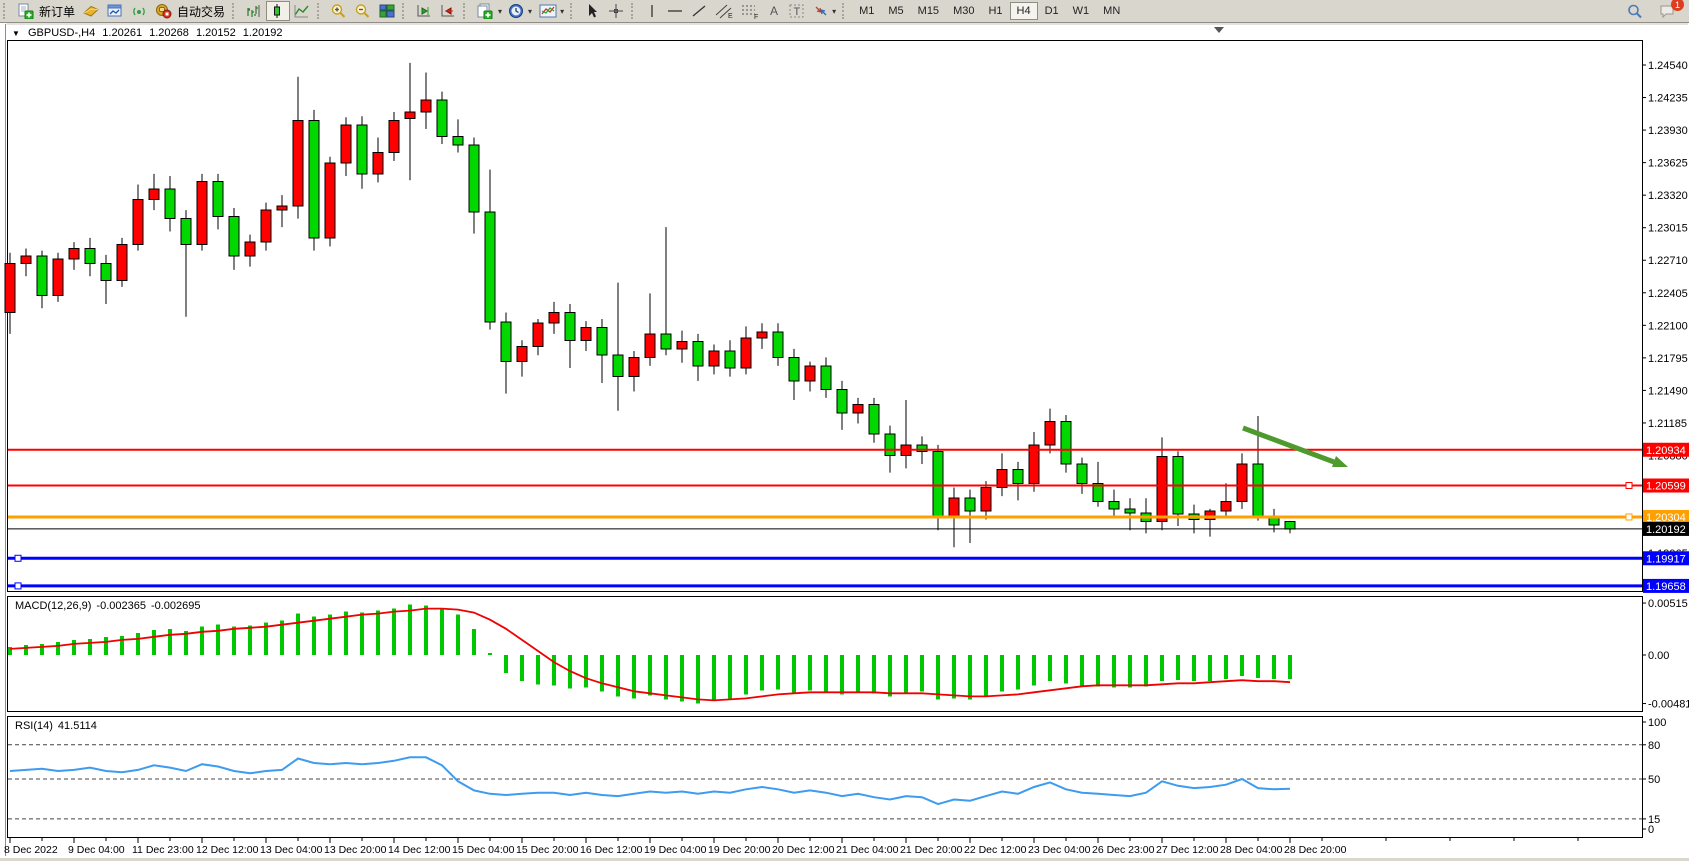 The width and height of the screenshot is (1689, 861). I want to click on collapse-triangle-icon: ▼, so click(16, 33).